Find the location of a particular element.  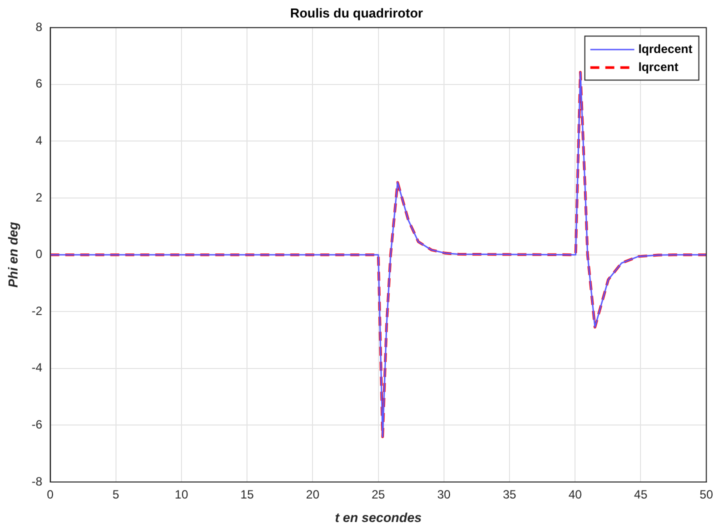

x-tick-label: 10 is located at coordinates (181, 495).